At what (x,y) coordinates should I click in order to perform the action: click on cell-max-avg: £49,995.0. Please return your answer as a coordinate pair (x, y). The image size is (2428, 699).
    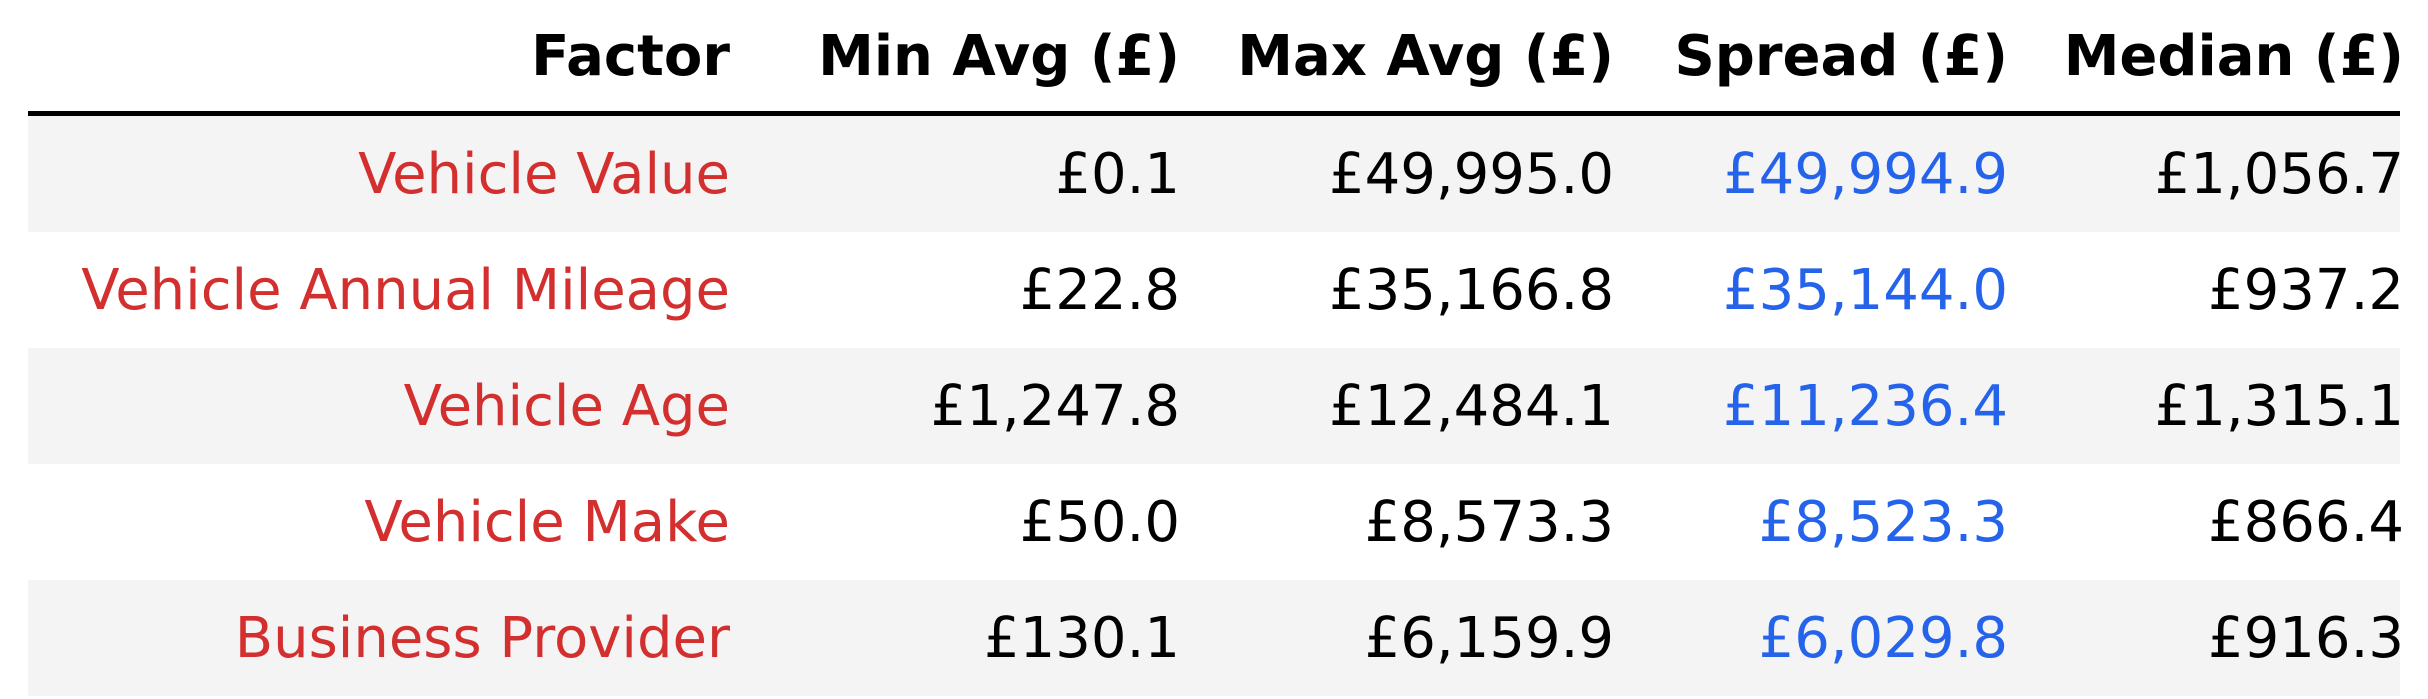
    Looking at the image, I should click on (1471, 174).